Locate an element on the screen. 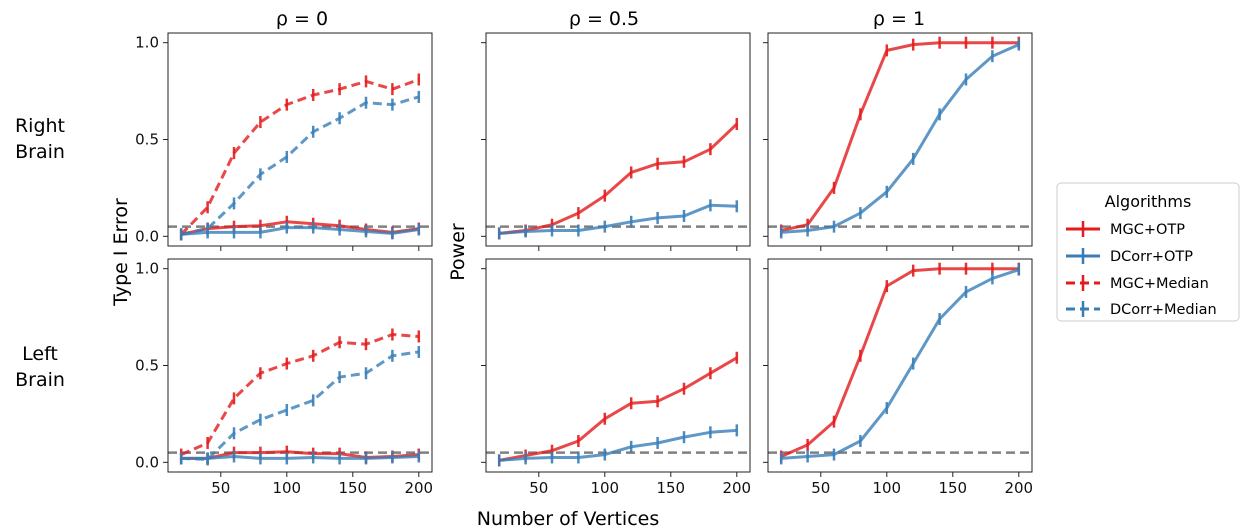  panel-1: 0.0 0.5 1.0 is located at coordinates (284, 141).